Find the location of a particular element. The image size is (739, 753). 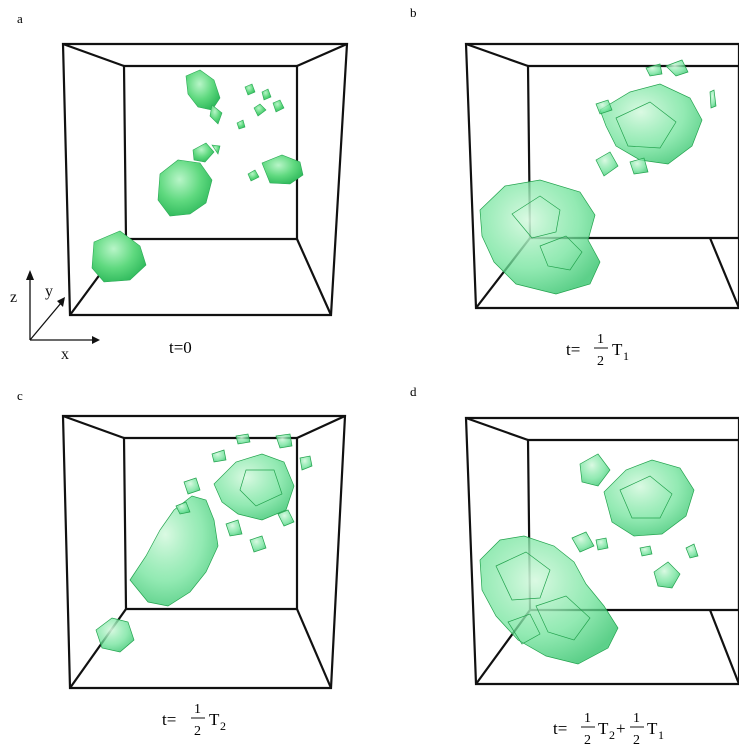

caption-c-sub: 2 is located at coordinates (223, 726).